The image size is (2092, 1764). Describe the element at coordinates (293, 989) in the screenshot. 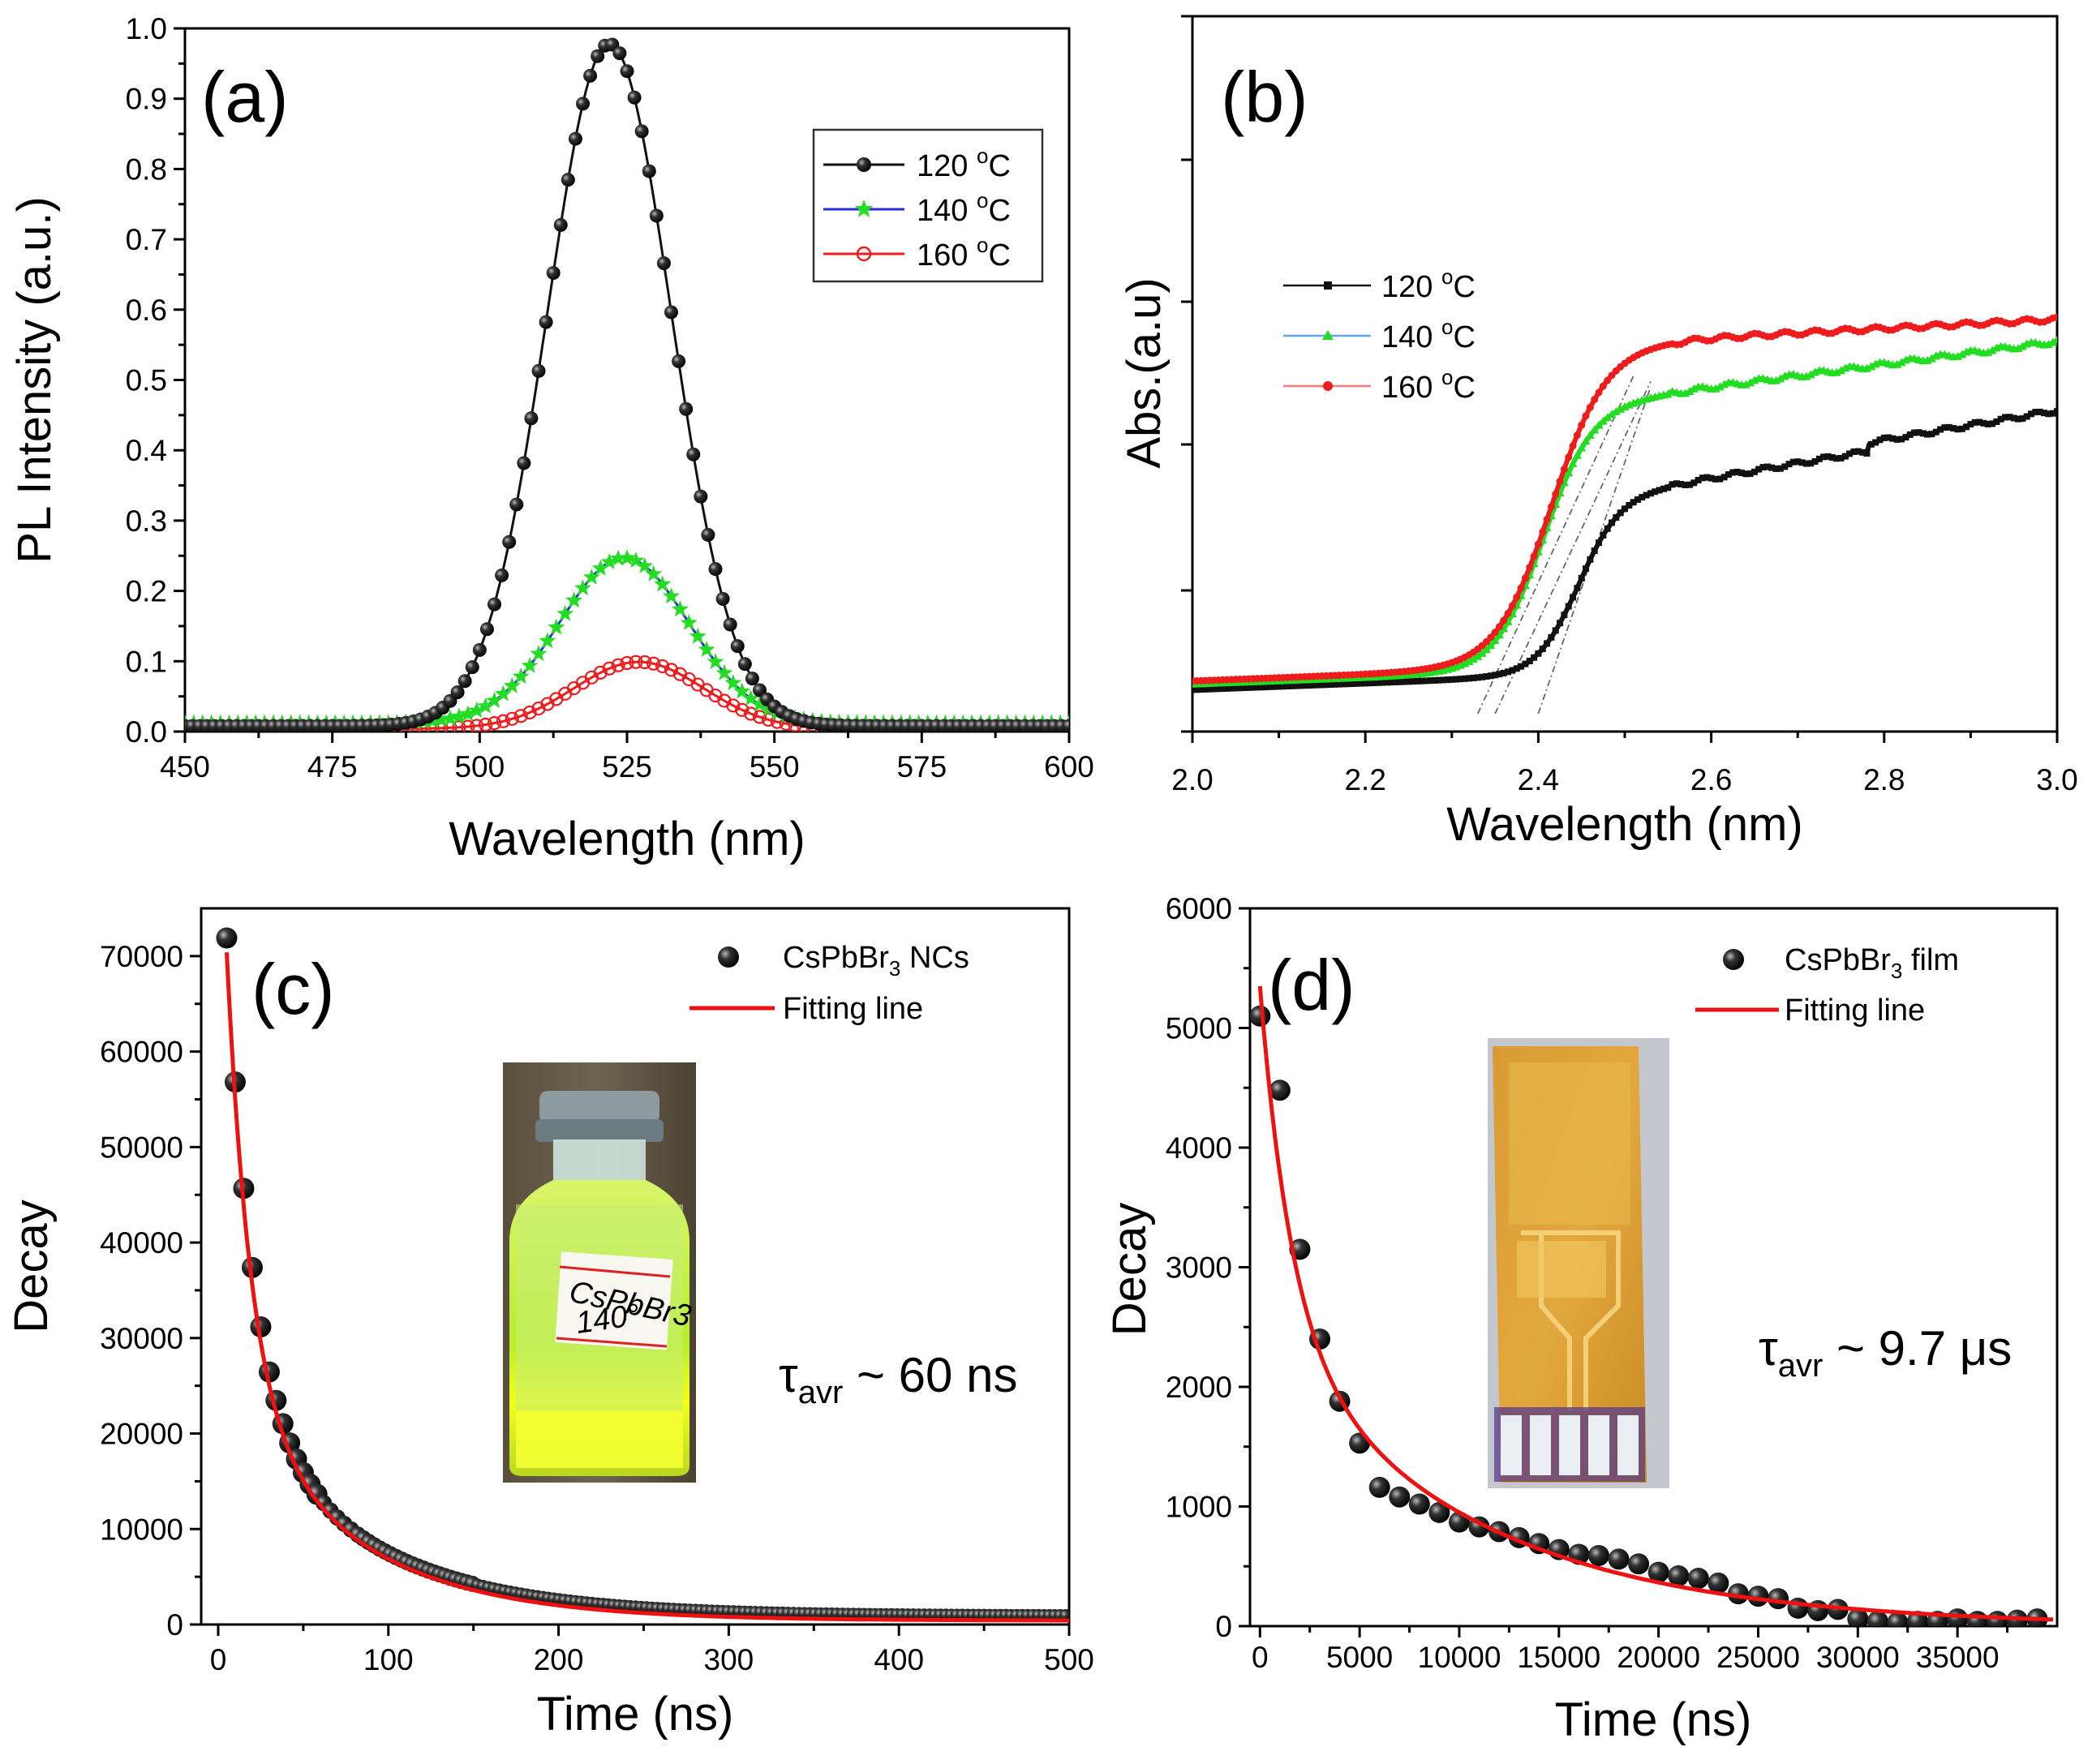

I see `panel-label-c: (c)` at that location.